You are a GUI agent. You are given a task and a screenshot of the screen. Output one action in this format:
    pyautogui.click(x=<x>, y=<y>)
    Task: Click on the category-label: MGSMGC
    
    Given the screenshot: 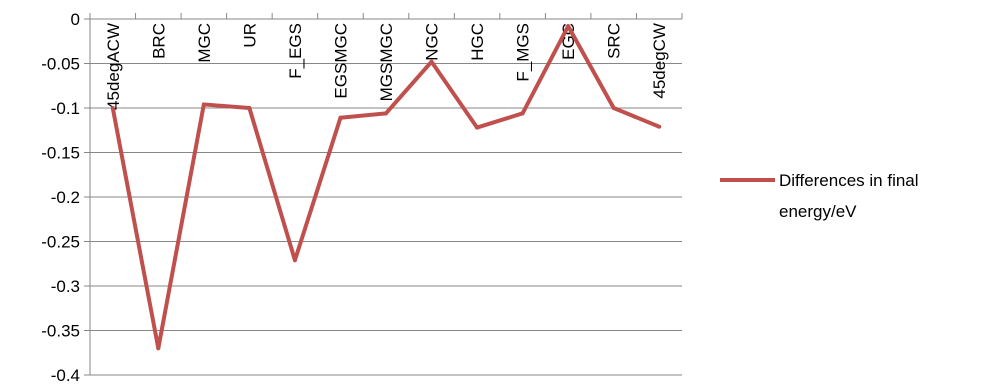 What is the action you would take?
    pyautogui.click(x=386, y=62)
    